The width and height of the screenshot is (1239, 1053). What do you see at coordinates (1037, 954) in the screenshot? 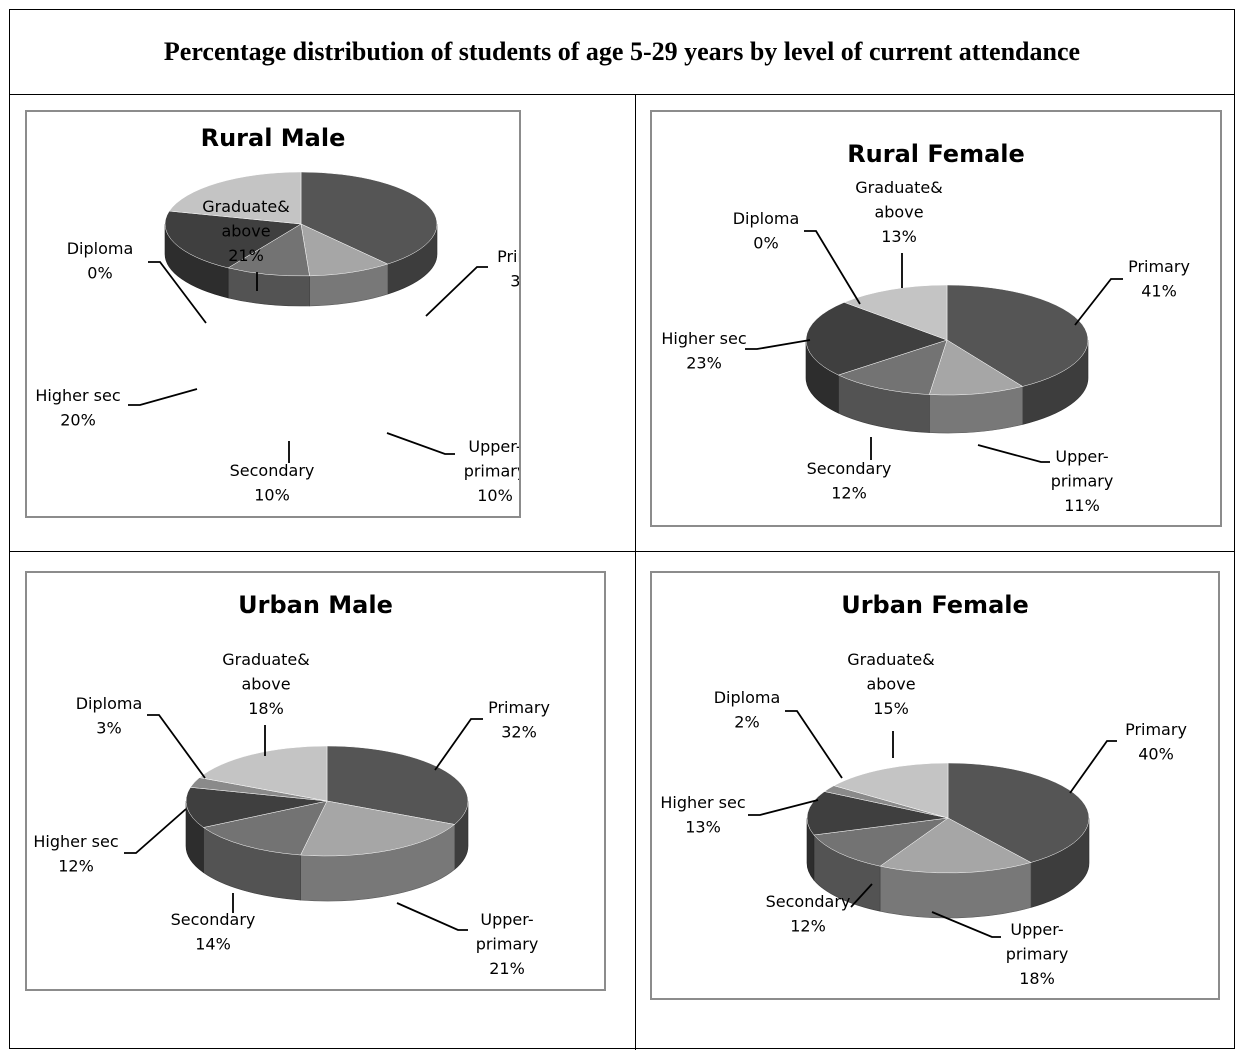
I see `data-label-upper-primary: Upper-primary 18%` at bounding box center [1037, 954].